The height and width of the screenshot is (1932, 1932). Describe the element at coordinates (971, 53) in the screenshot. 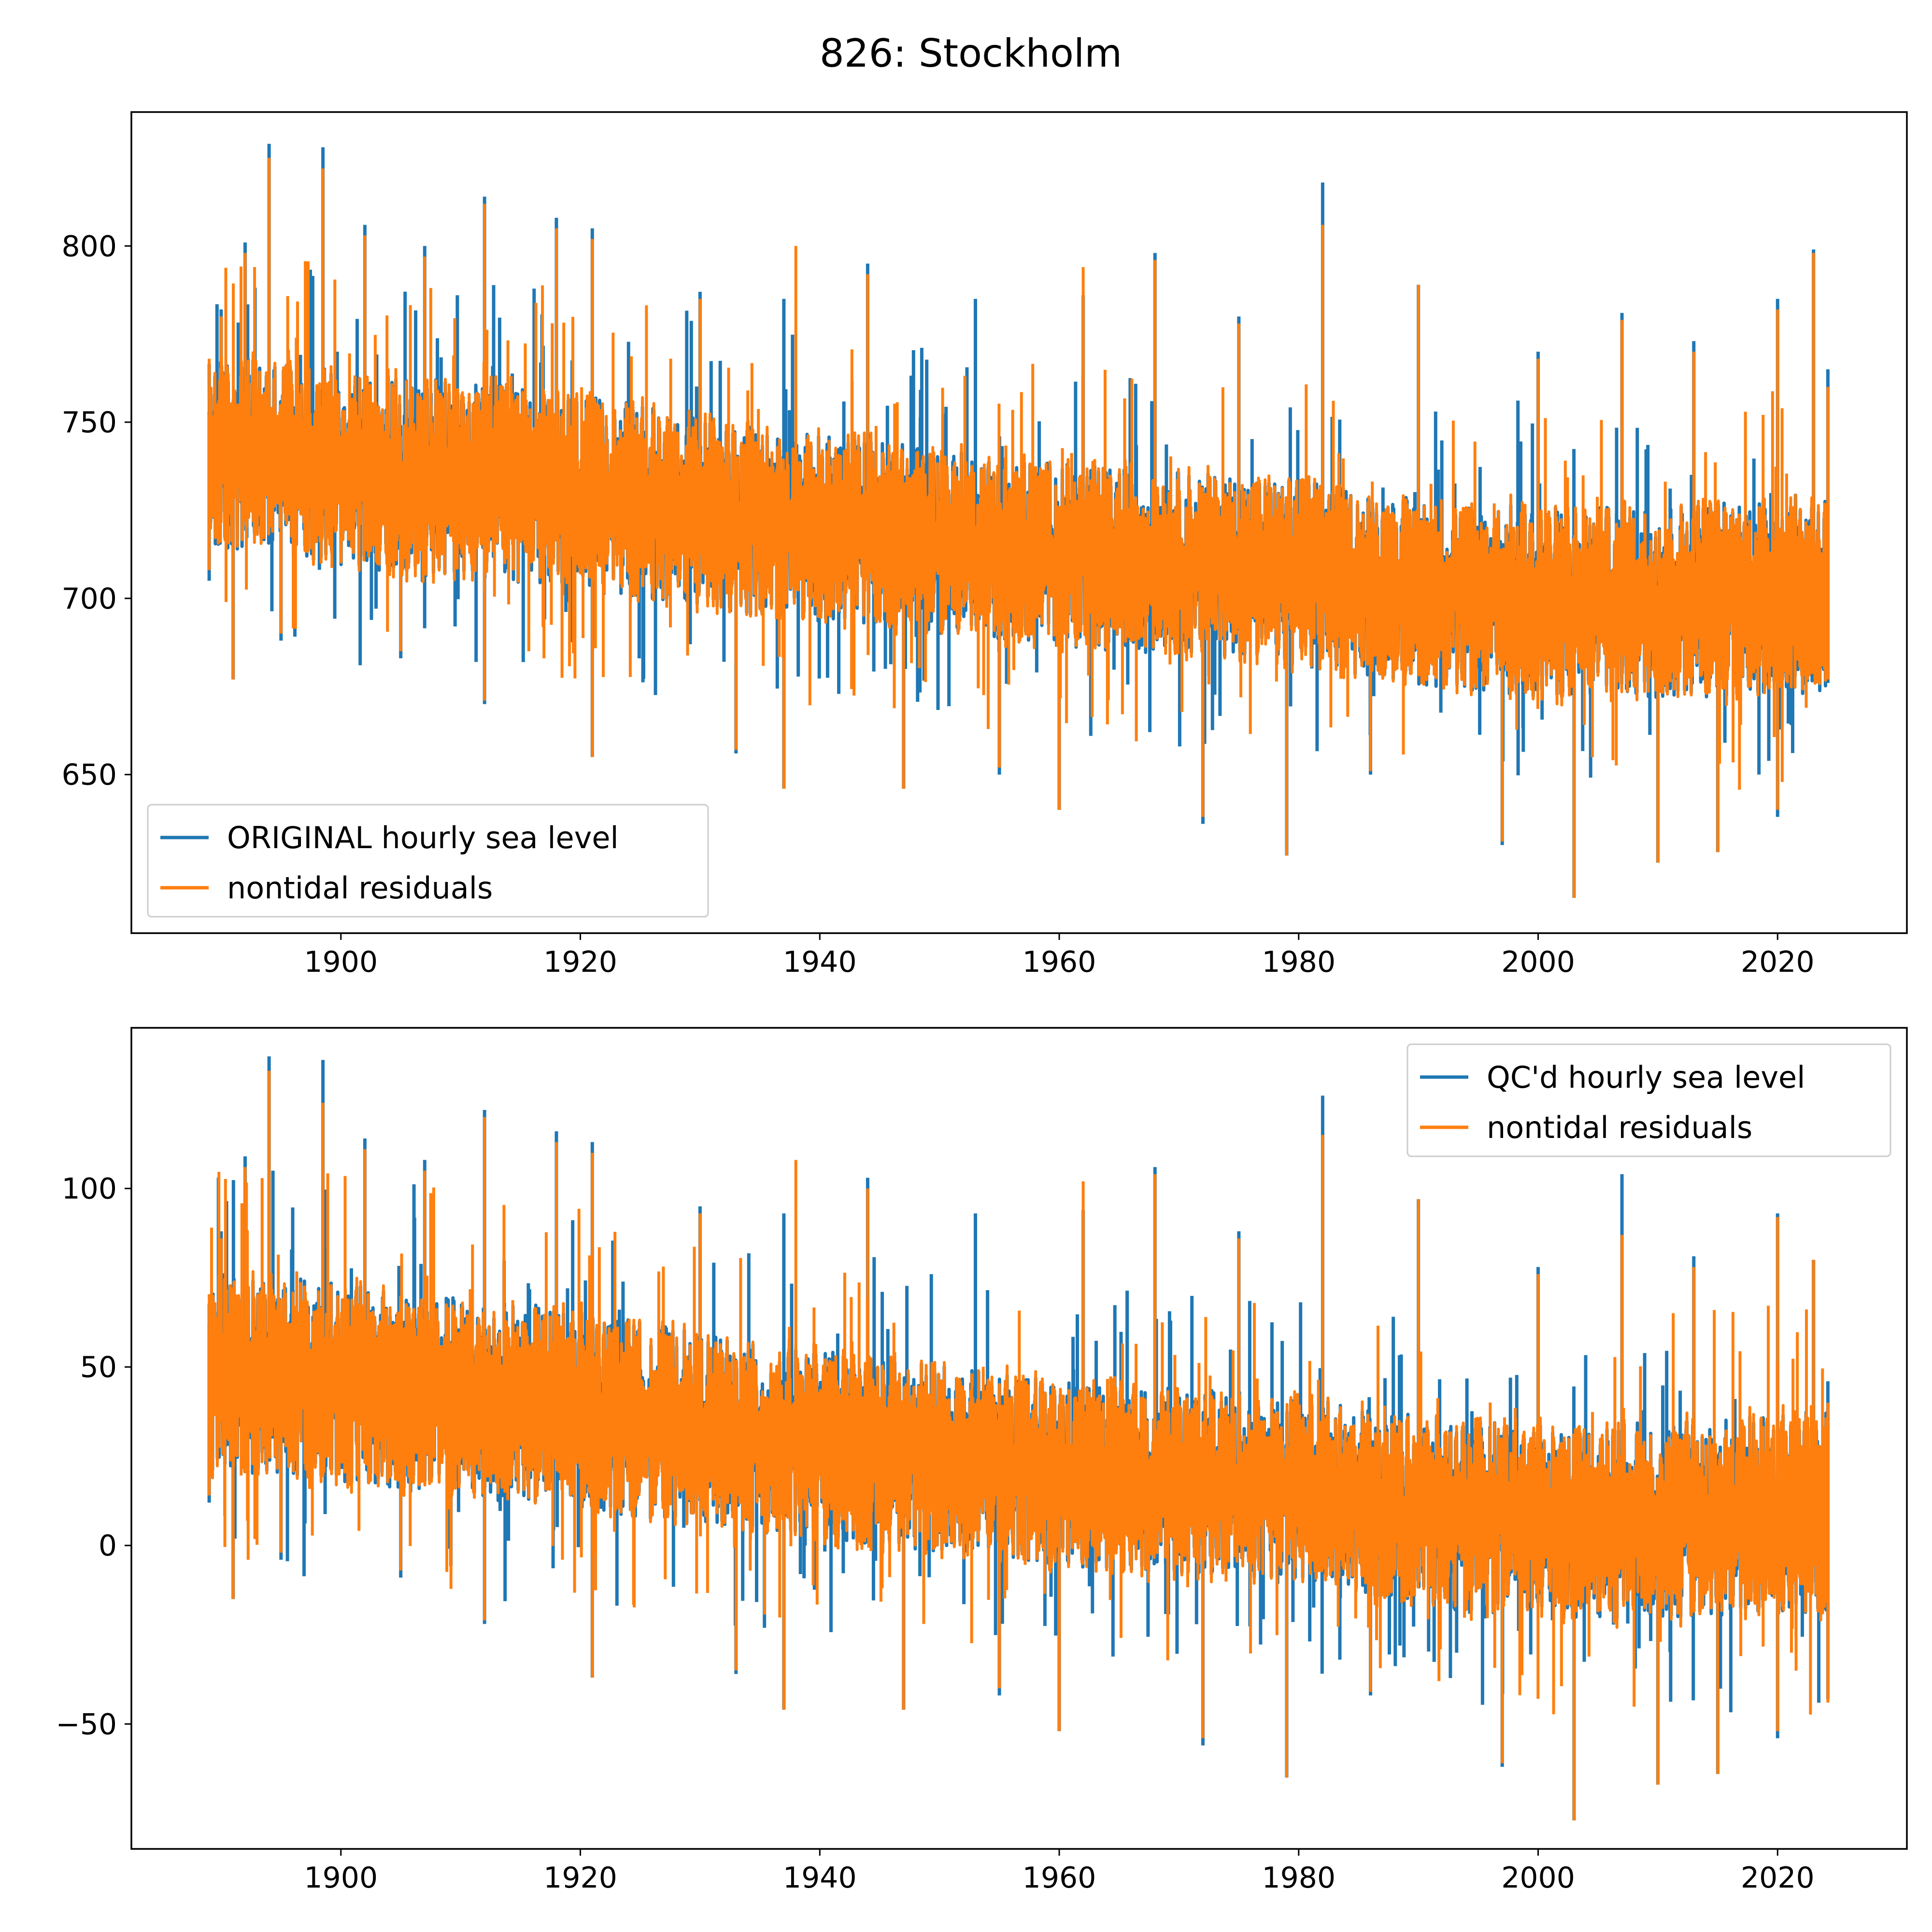

I see `figure-title: 826: Stockholm` at that location.